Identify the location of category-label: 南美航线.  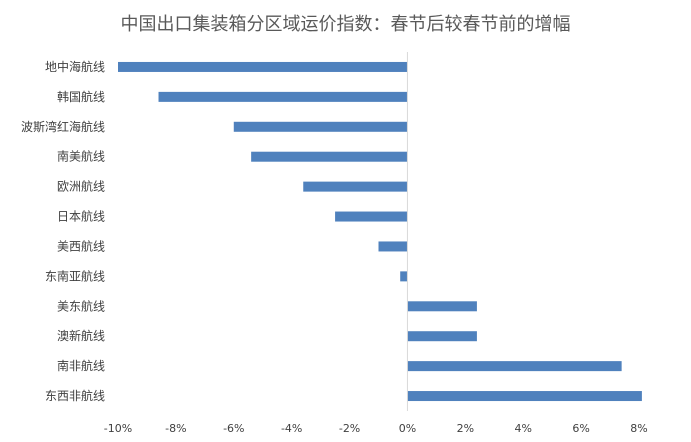
(81, 156).